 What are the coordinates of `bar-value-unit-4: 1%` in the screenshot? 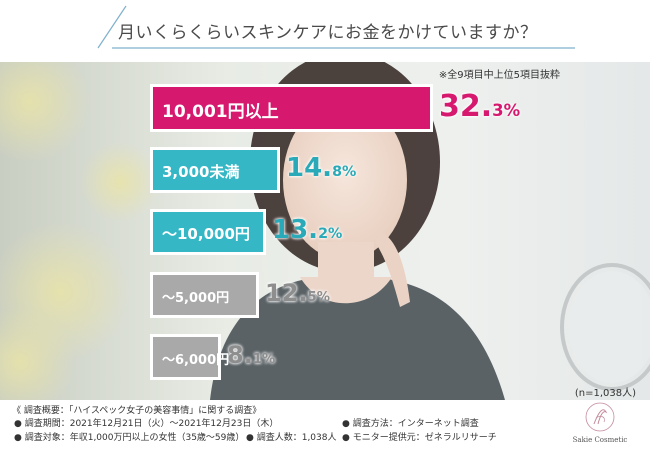 It's located at (264, 360).